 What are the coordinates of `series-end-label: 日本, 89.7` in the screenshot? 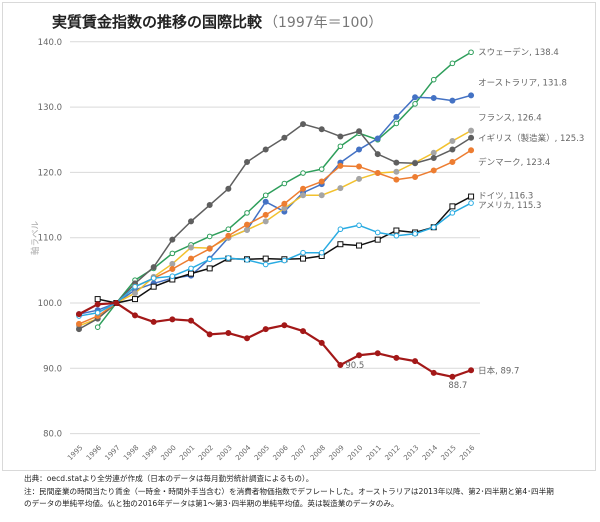 It's located at (498, 370).